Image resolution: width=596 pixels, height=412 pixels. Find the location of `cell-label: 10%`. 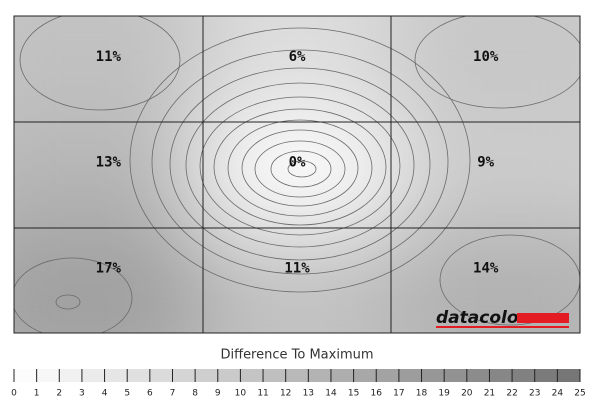

cell-label: 10% is located at coordinates (486, 57).